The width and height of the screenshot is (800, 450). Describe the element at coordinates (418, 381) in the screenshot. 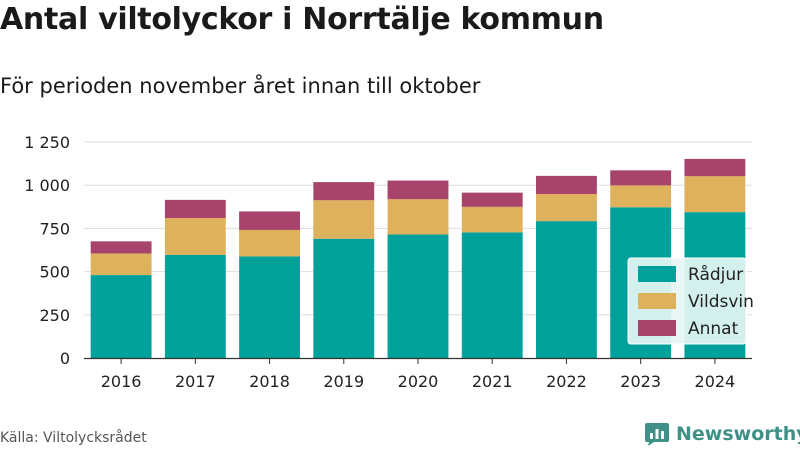

I see `x-tick-label: 2020` at that location.